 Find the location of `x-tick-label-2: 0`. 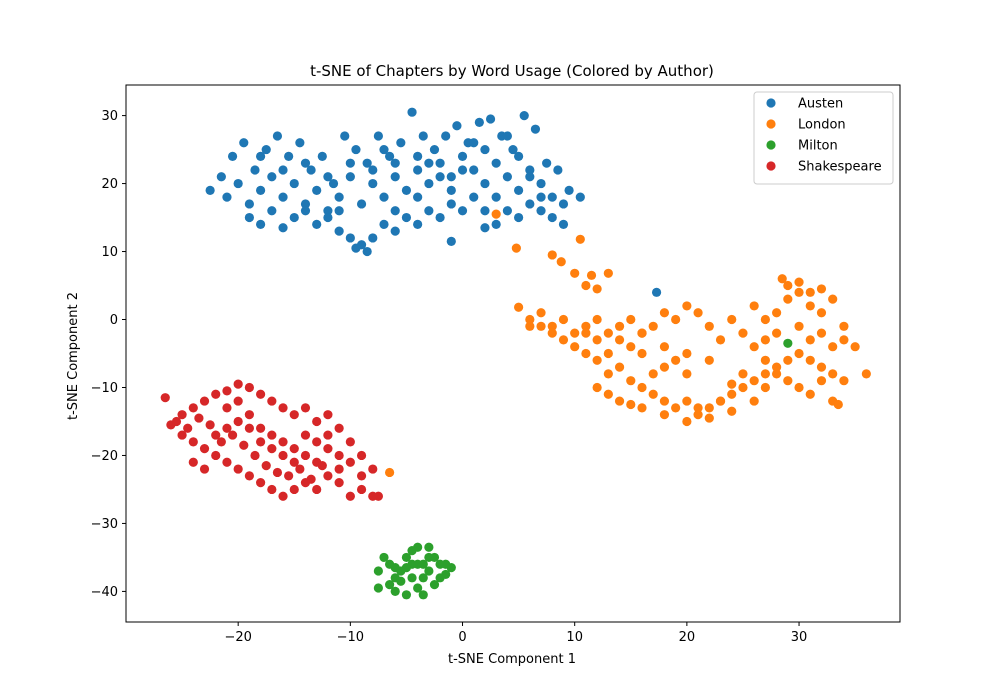

x-tick-label-2: 0 is located at coordinates (462, 637).